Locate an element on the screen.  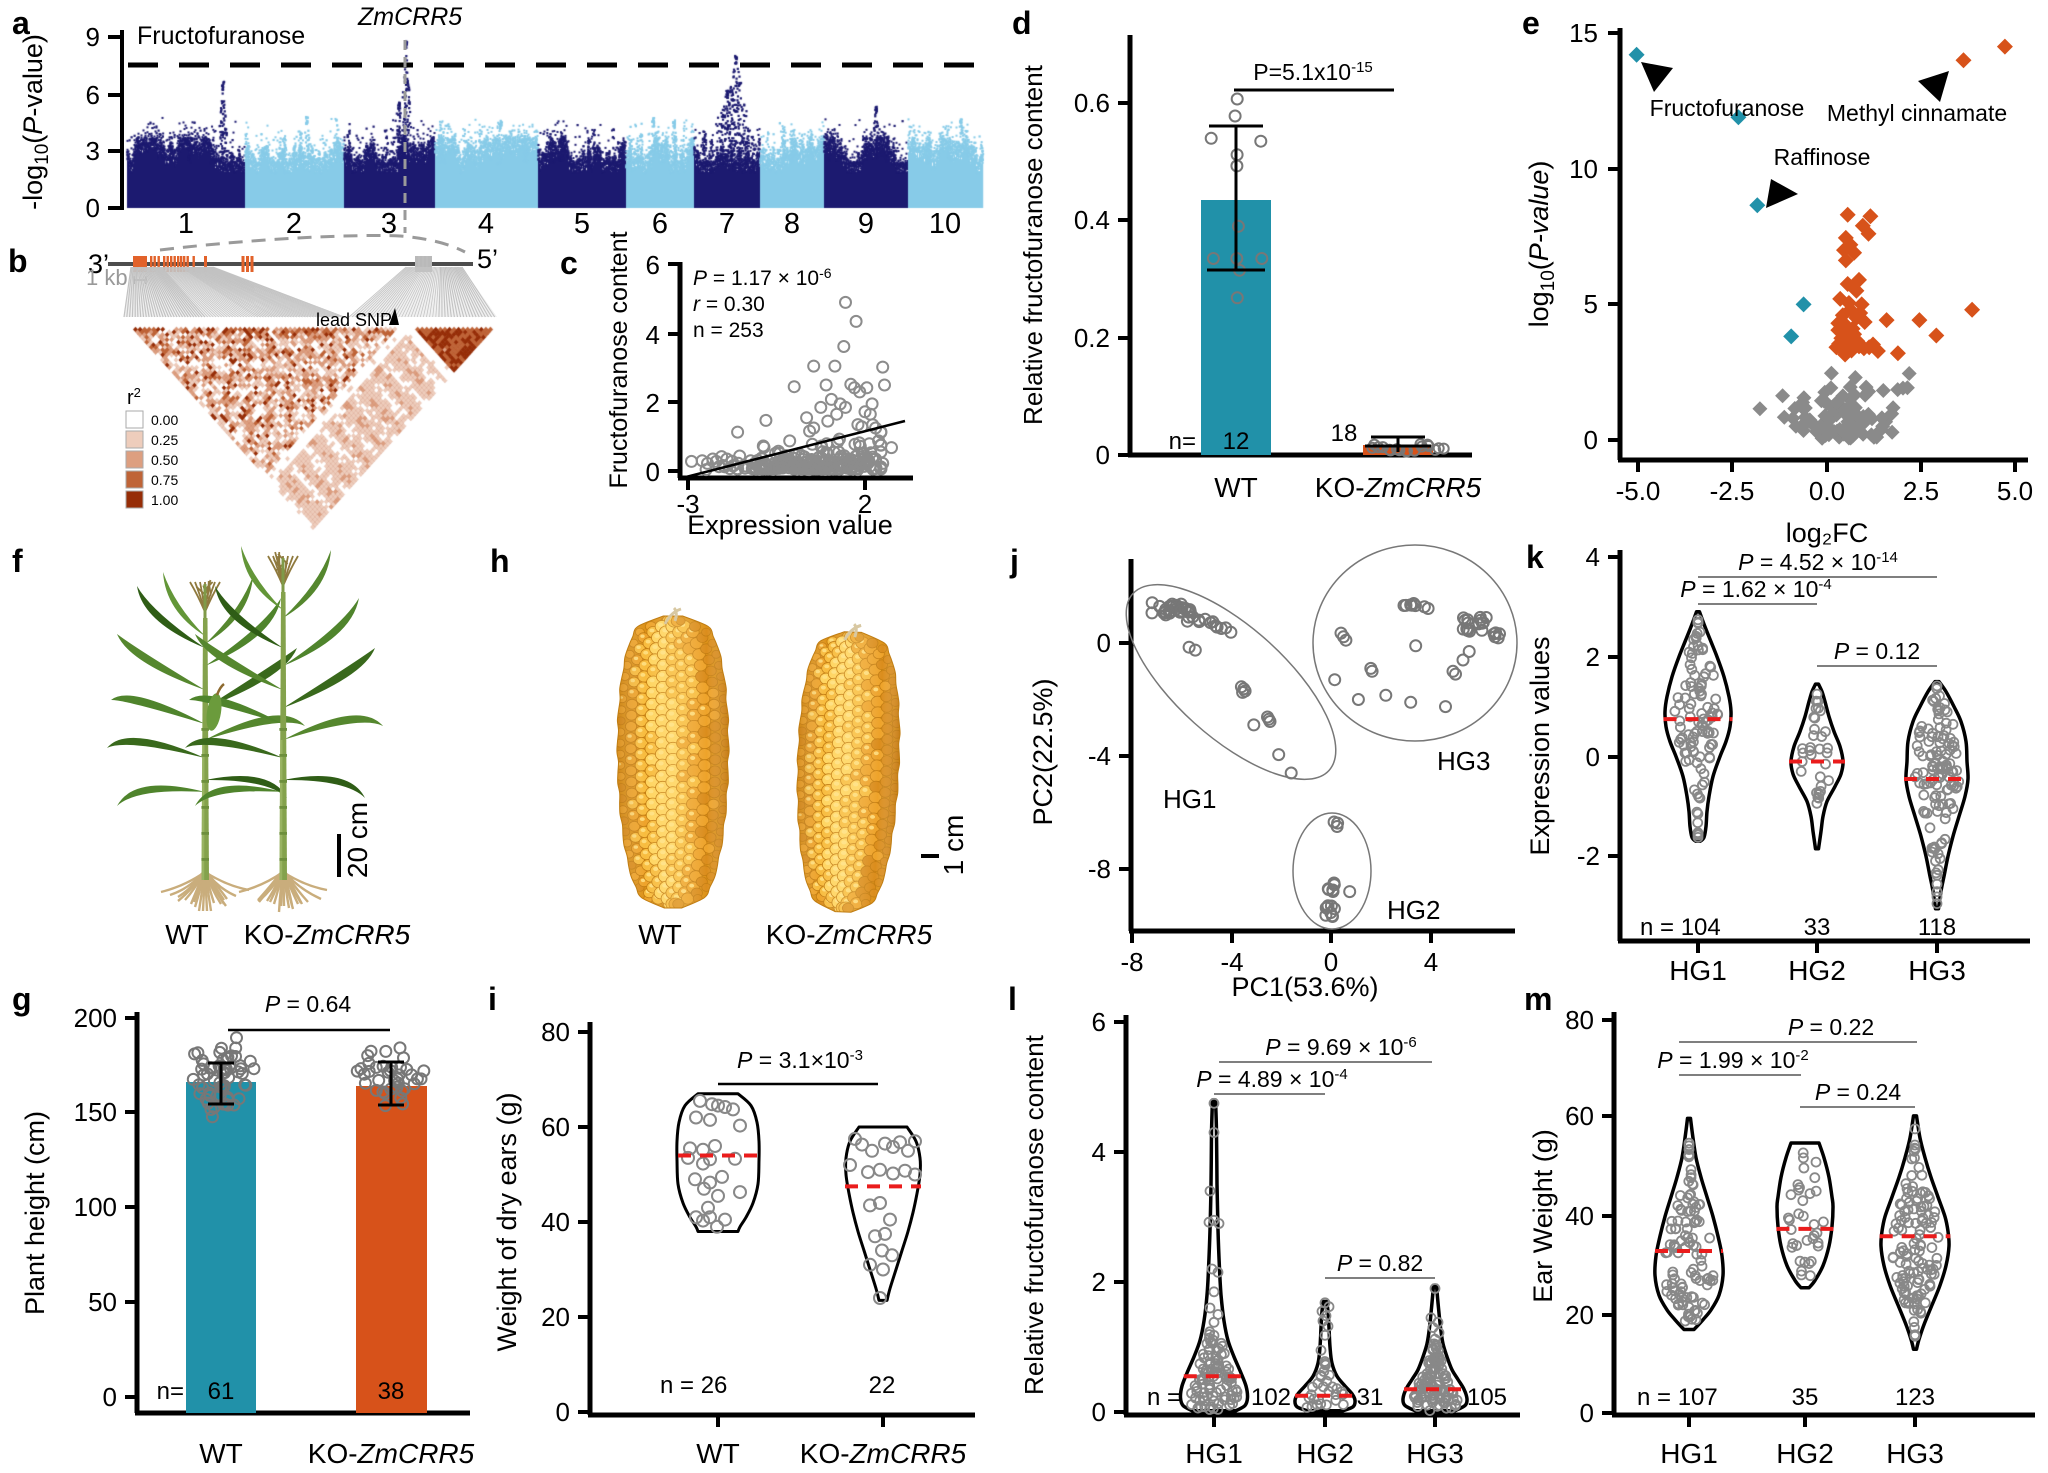
svg-text: P = 1.99 × 10-2 is located at coordinates (1732, 1060).